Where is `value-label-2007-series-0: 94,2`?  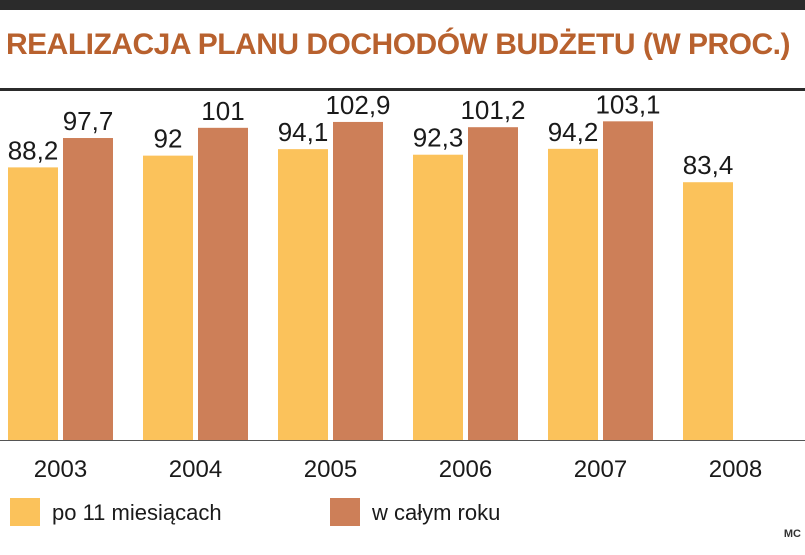
value-label-2007-series-0: 94,2 is located at coordinates (573, 132).